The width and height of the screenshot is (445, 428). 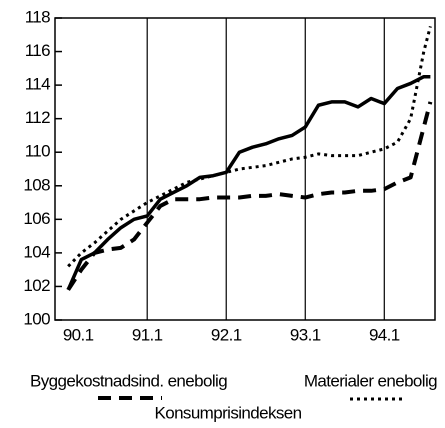 I want to click on y-tick-label: 104, so click(x=36, y=251).